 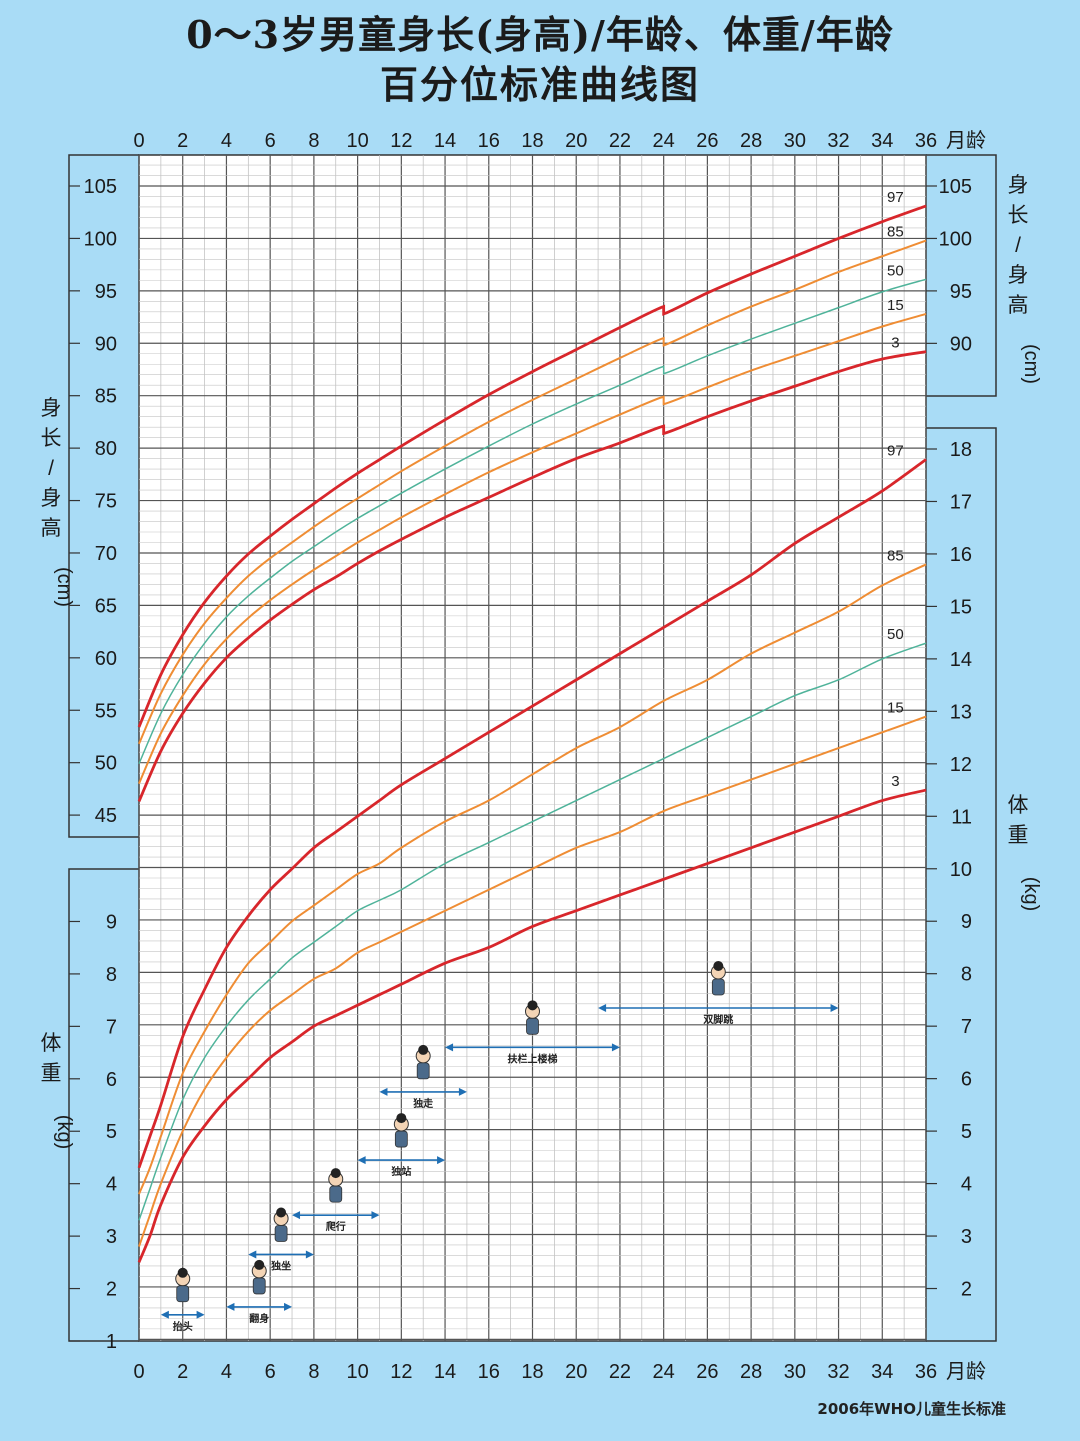 What do you see at coordinates (838, 1372) in the screenshot?
I see `x-tick-label-bottom: 32` at bounding box center [838, 1372].